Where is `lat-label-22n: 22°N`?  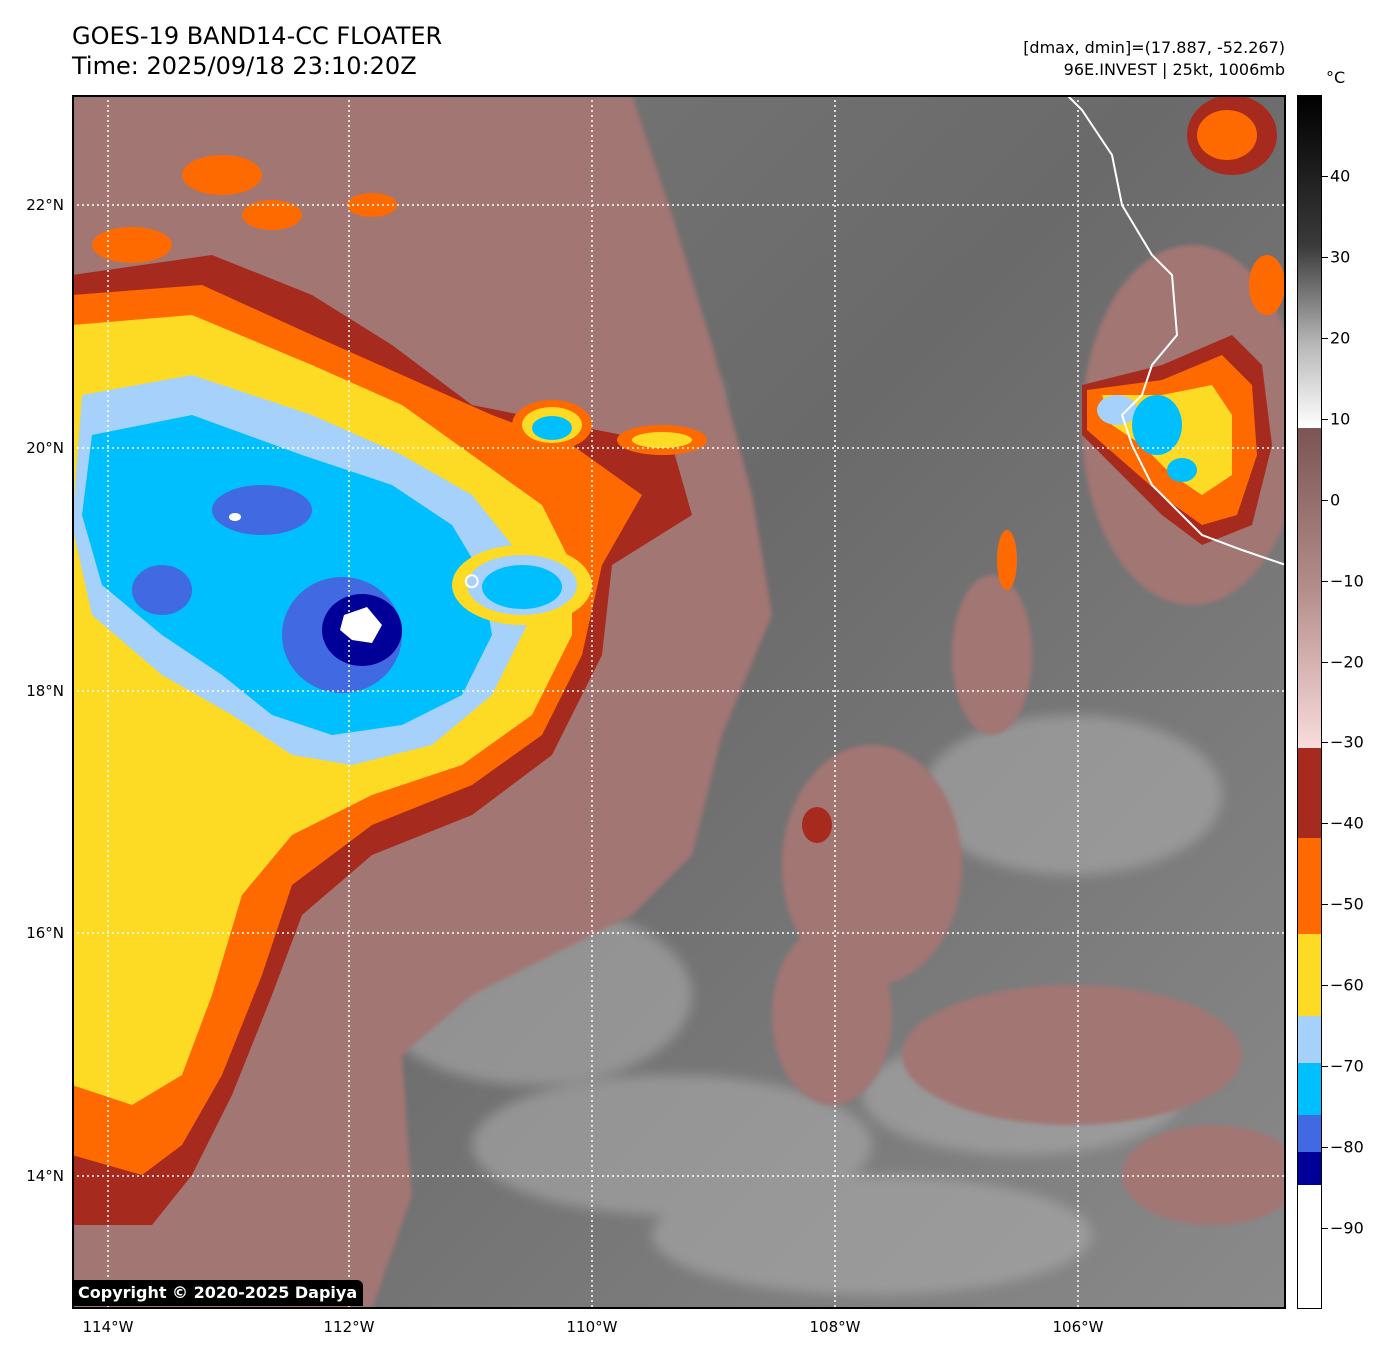 lat-label-22n: 22°N is located at coordinates (45, 205).